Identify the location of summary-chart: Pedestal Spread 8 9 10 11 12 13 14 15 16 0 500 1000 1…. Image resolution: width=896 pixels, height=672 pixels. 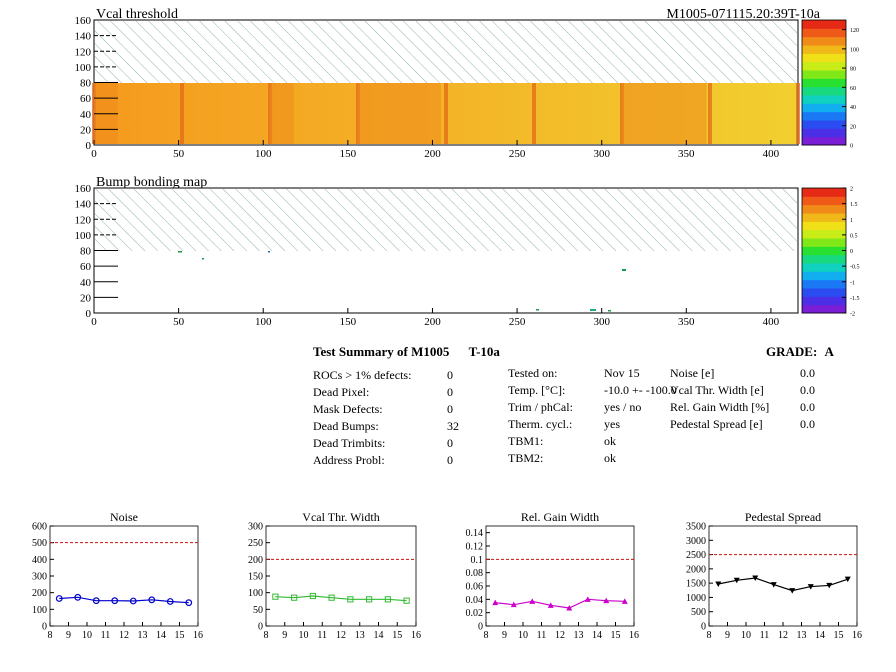
(774, 575).